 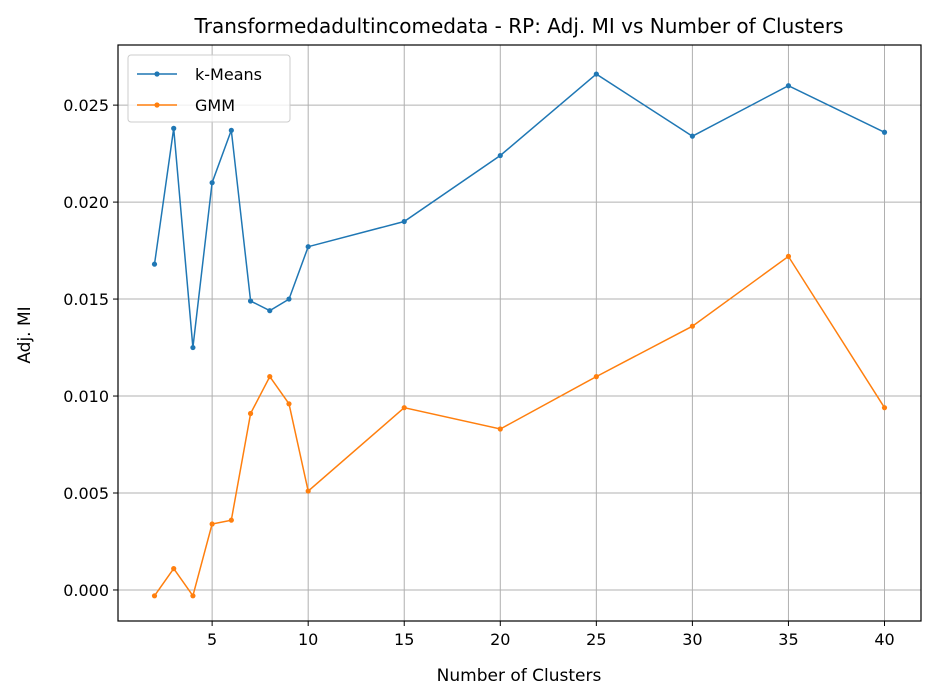 I want to click on x-tick-label: 10, so click(x=308, y=639).